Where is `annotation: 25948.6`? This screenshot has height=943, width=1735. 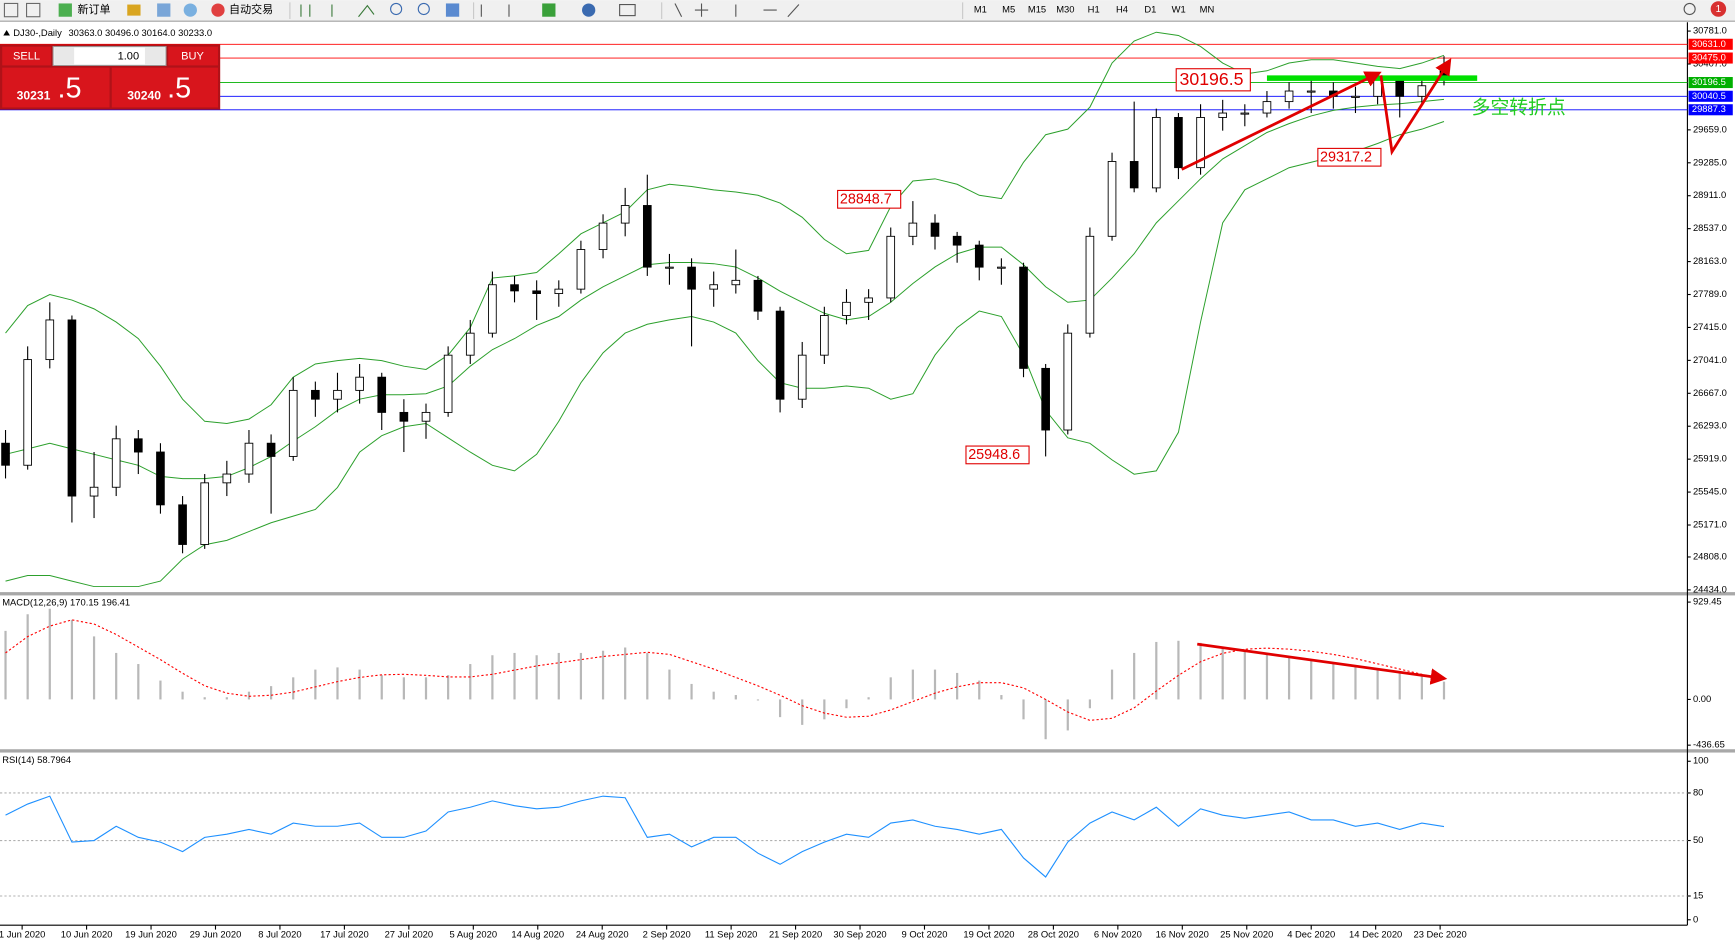
annotation: 25948.6 is located at coordinates (994, 455).